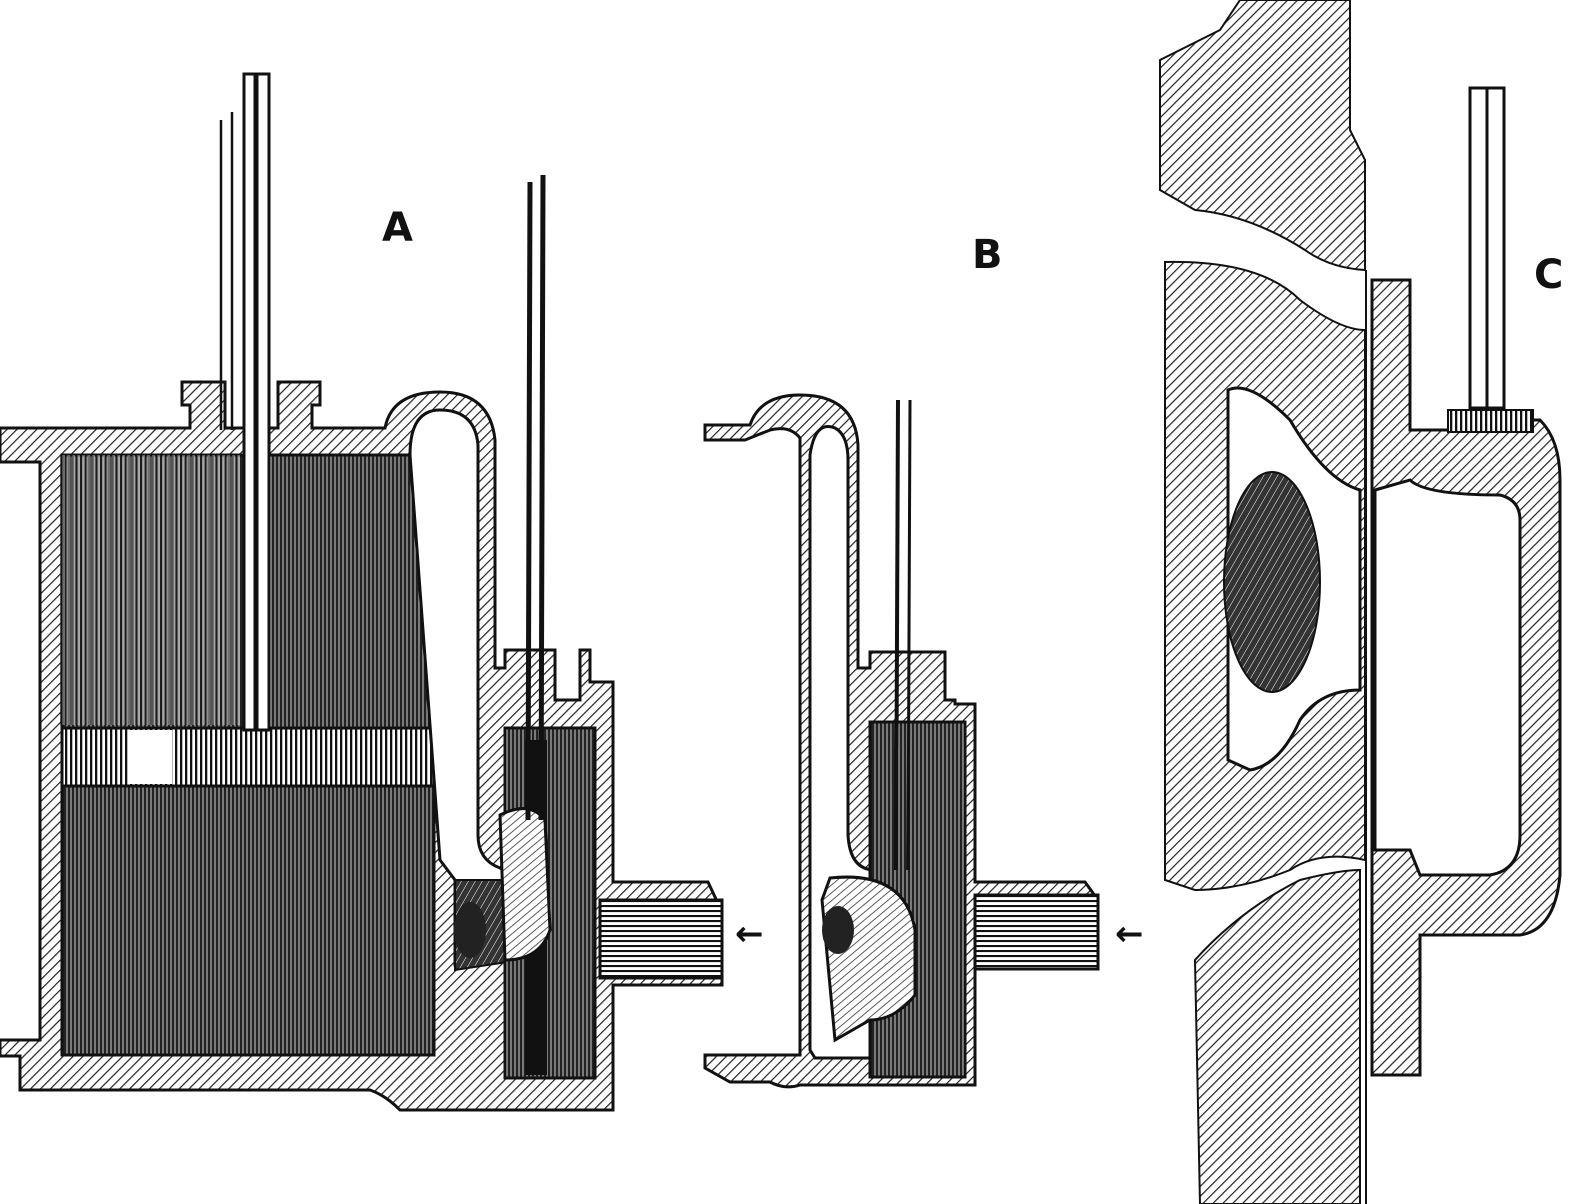 This screenshot has height=1204, width=1582. Describe the element at coordinates (987, 255) in the screenshot. I see `label-b: B` at that location.